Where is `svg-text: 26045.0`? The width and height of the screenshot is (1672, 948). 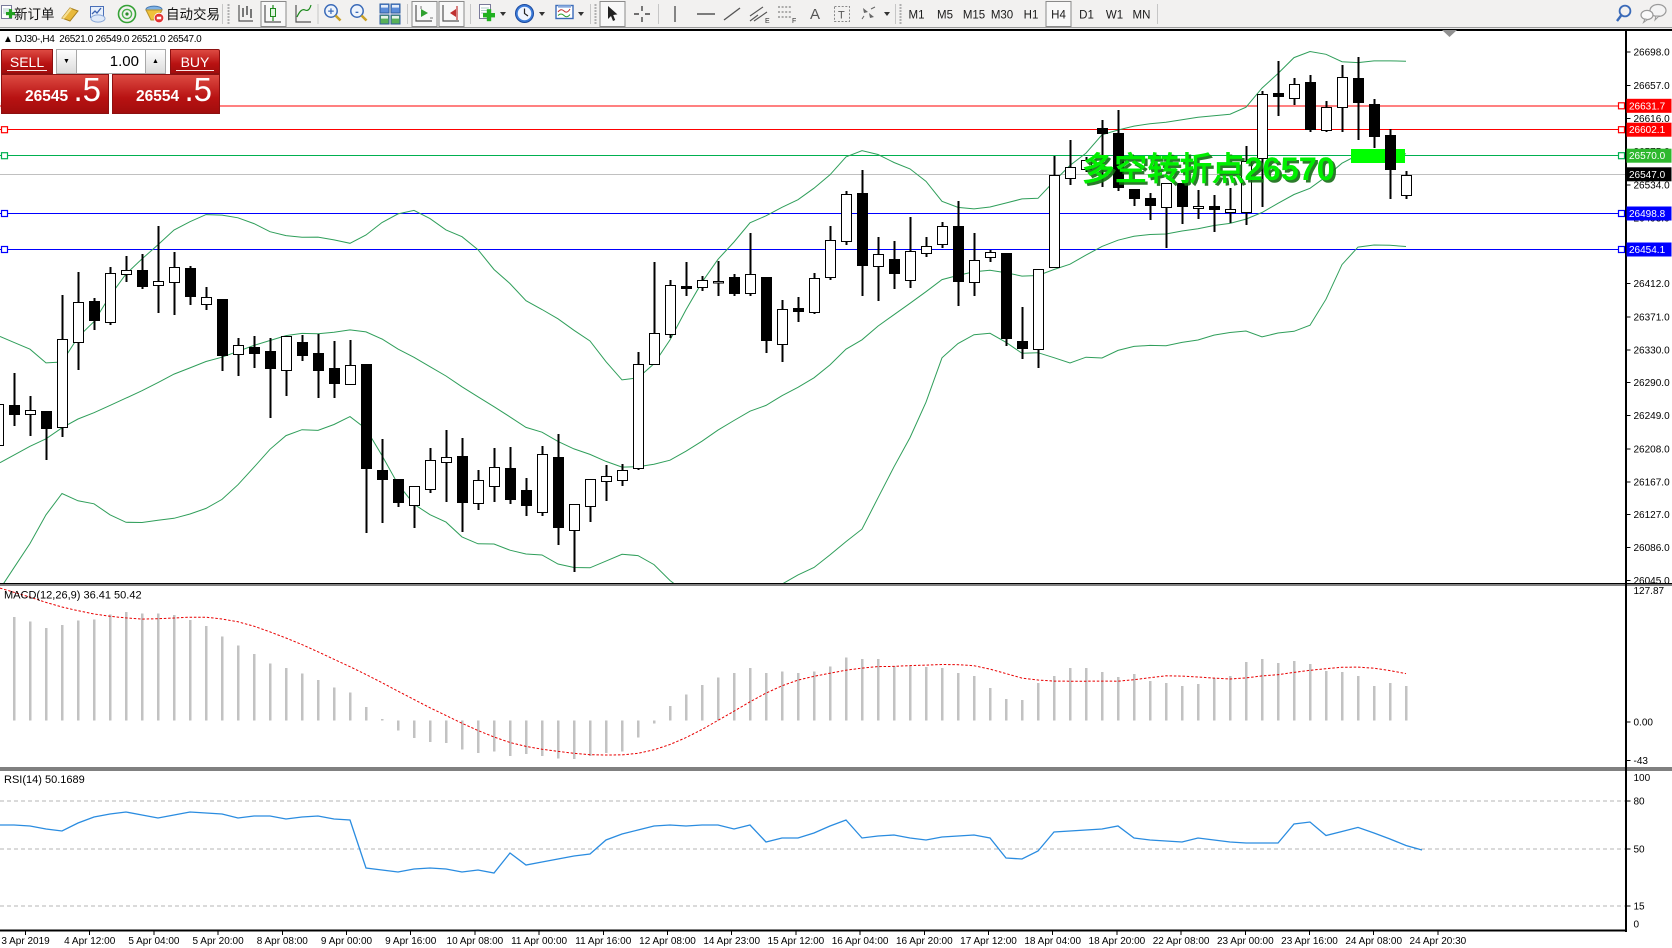
svg-text: 26045.0 is located at coordinates (1652, 581).